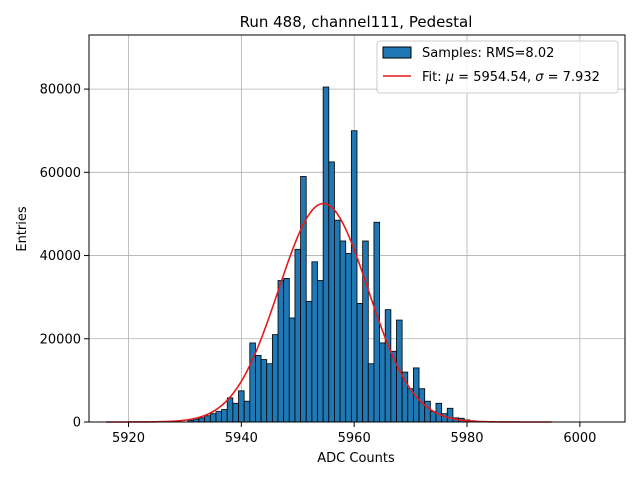 The height and width of the screenshot is (480, 640). I want to click on chart-title: Run 488, channel111, Pedestal, so click(356, 22).